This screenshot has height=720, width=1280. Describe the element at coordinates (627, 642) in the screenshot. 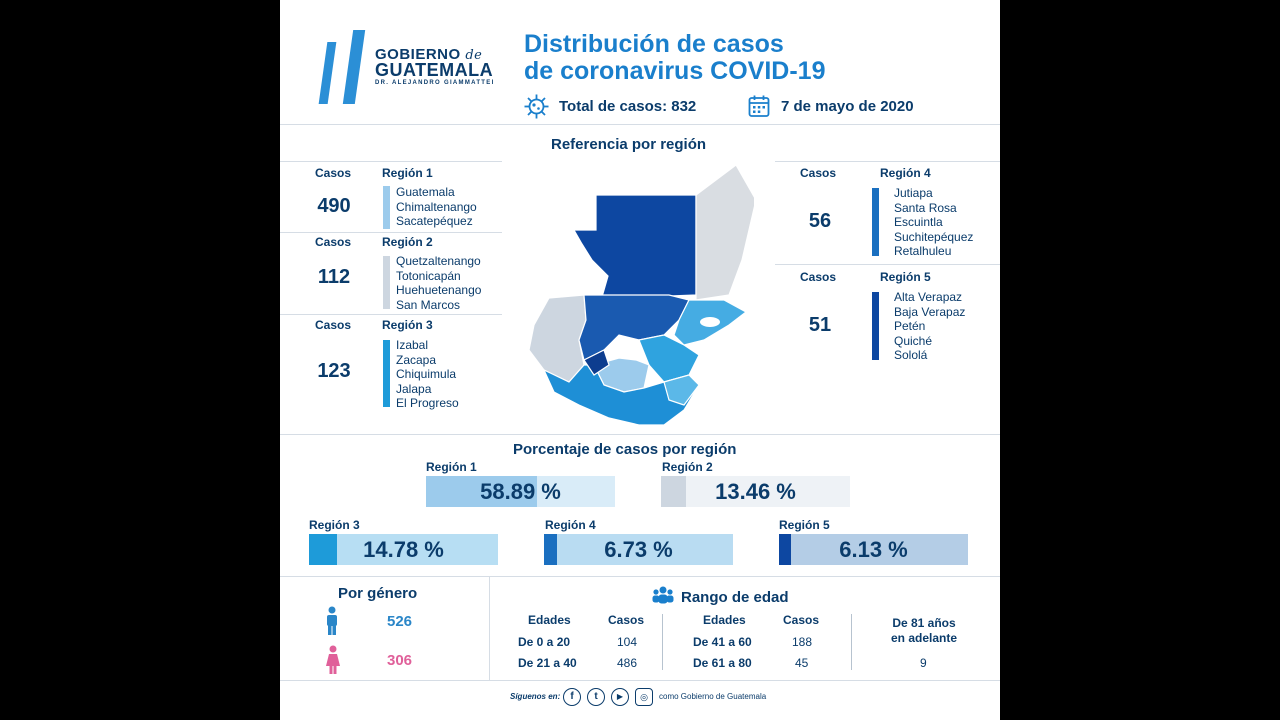

I see `age-cases: 104` at that location.